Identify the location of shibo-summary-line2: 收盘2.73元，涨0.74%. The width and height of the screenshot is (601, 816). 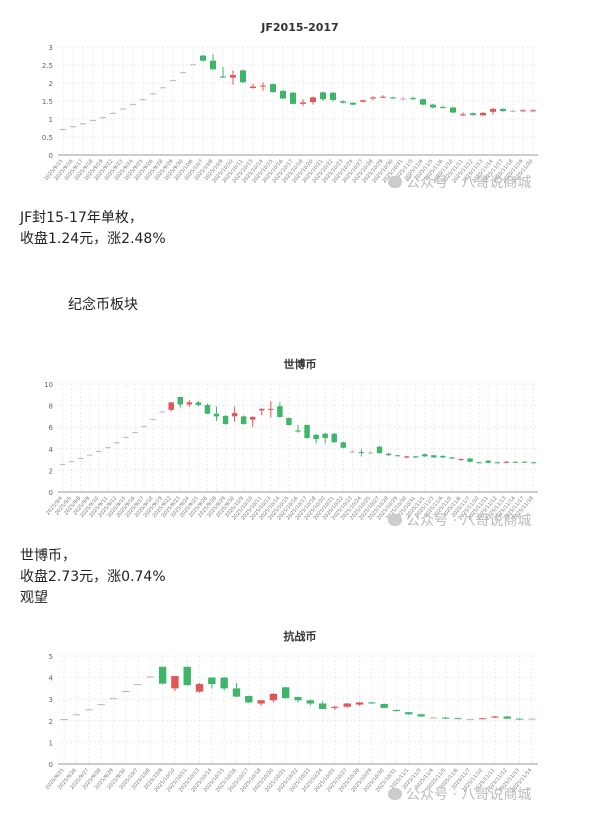
(93, 577).